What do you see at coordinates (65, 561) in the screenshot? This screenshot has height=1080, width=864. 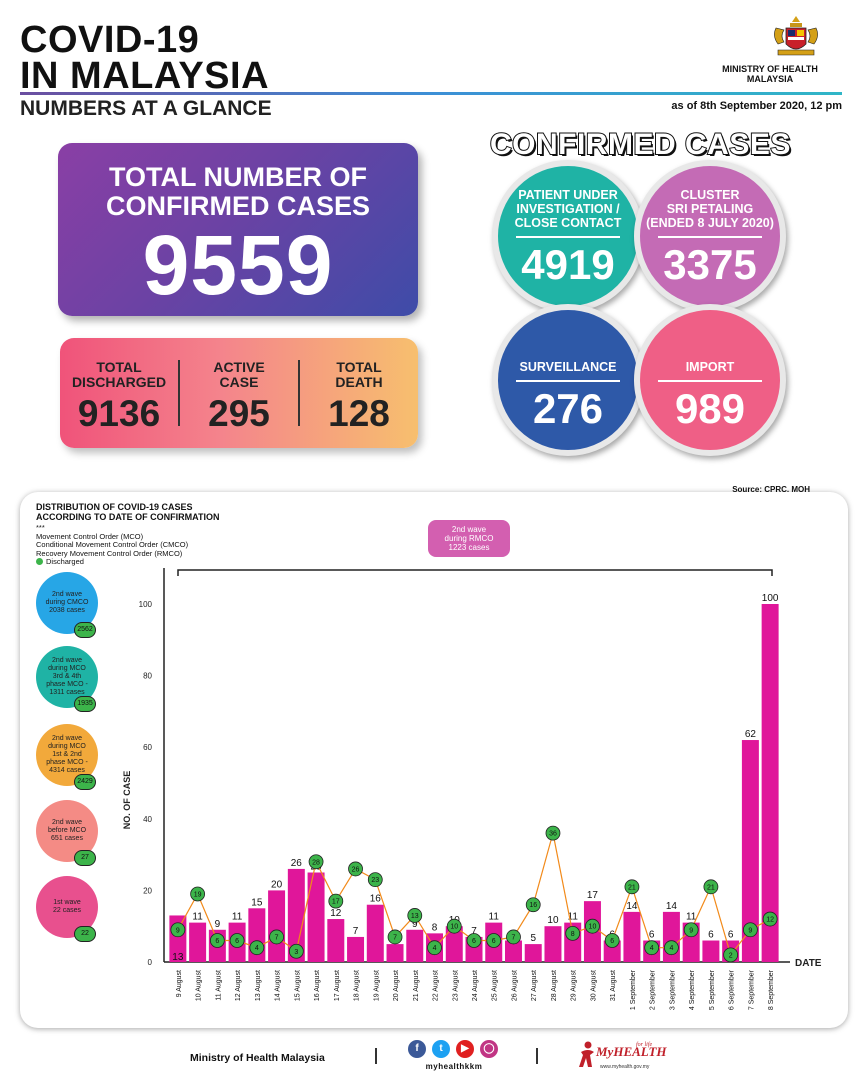 I see `legend-discharged-label: Discharged` at bounding box center [65, 561].